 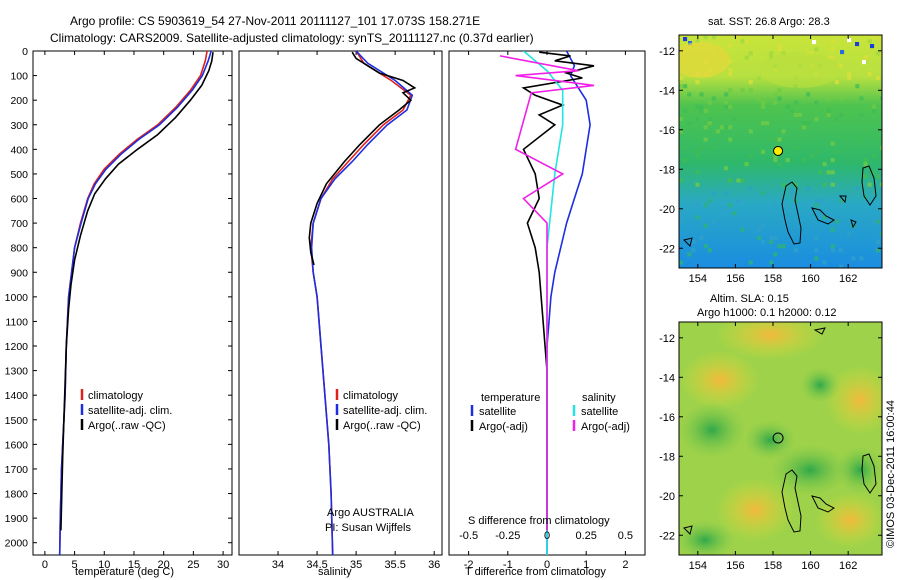 I want to click on s-tick-label: 0, so click(x=547, y=536).